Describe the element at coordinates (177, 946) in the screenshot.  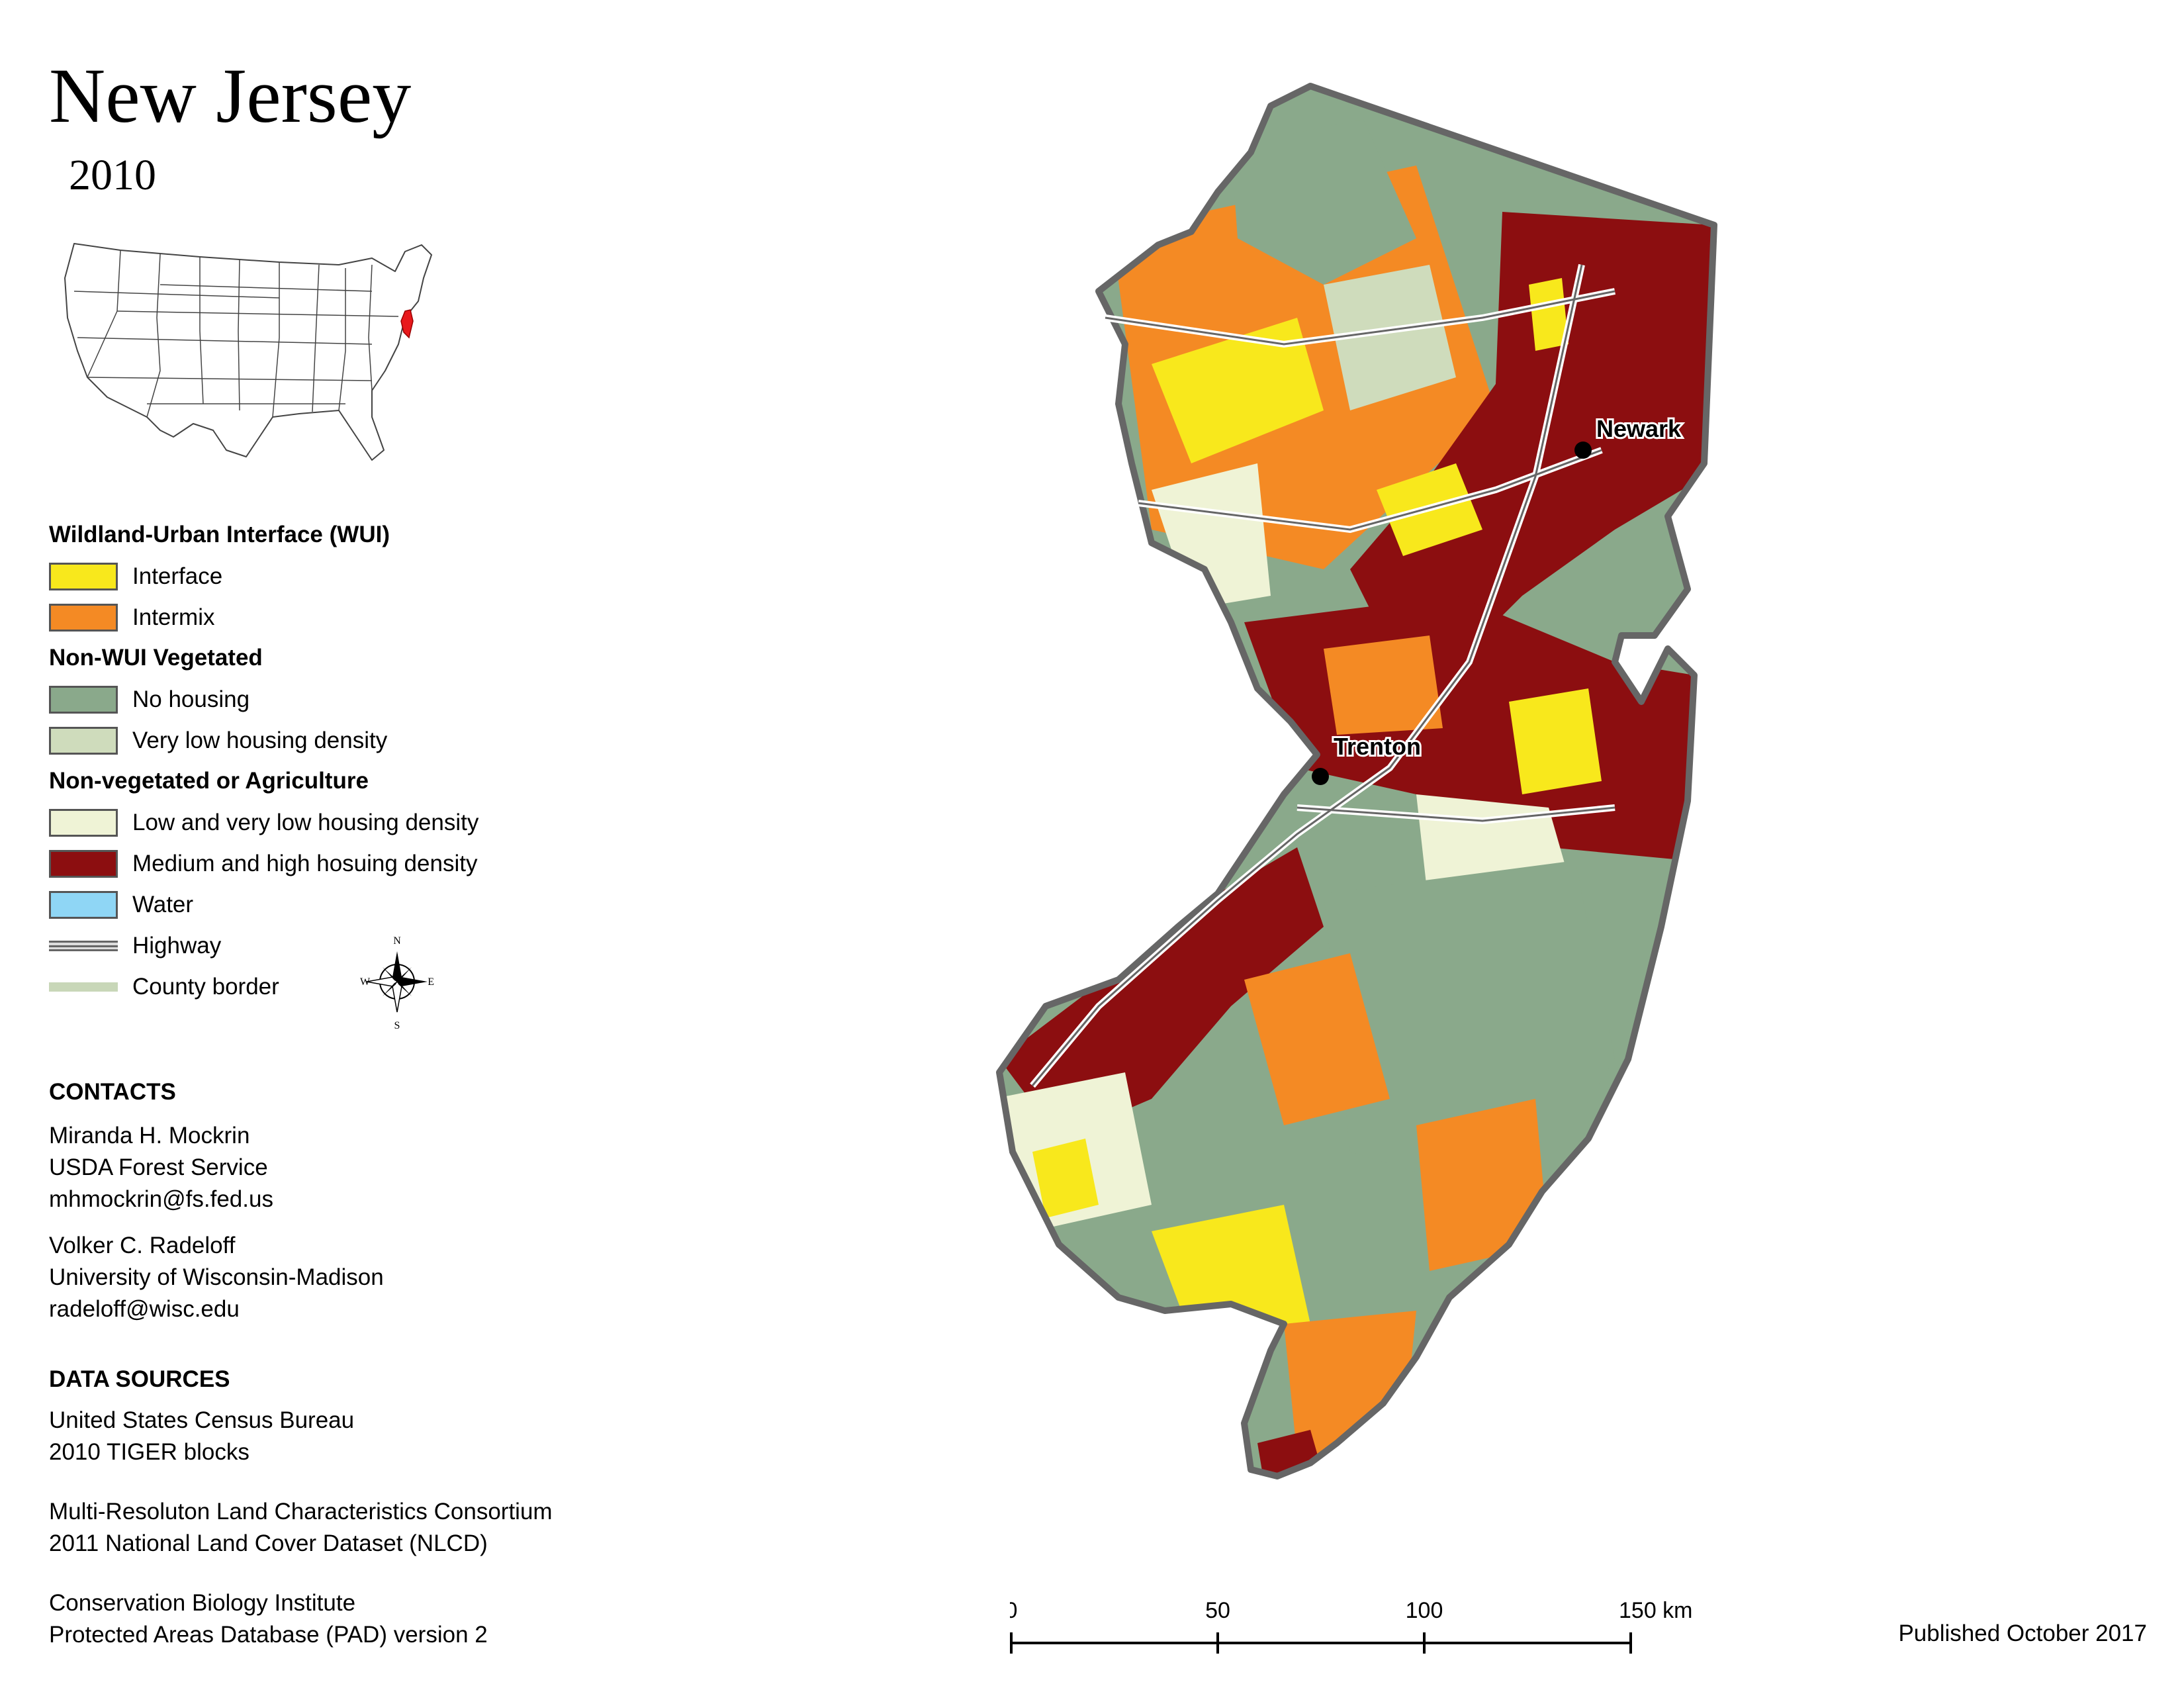
I see `legend-label: Highway` at that location.